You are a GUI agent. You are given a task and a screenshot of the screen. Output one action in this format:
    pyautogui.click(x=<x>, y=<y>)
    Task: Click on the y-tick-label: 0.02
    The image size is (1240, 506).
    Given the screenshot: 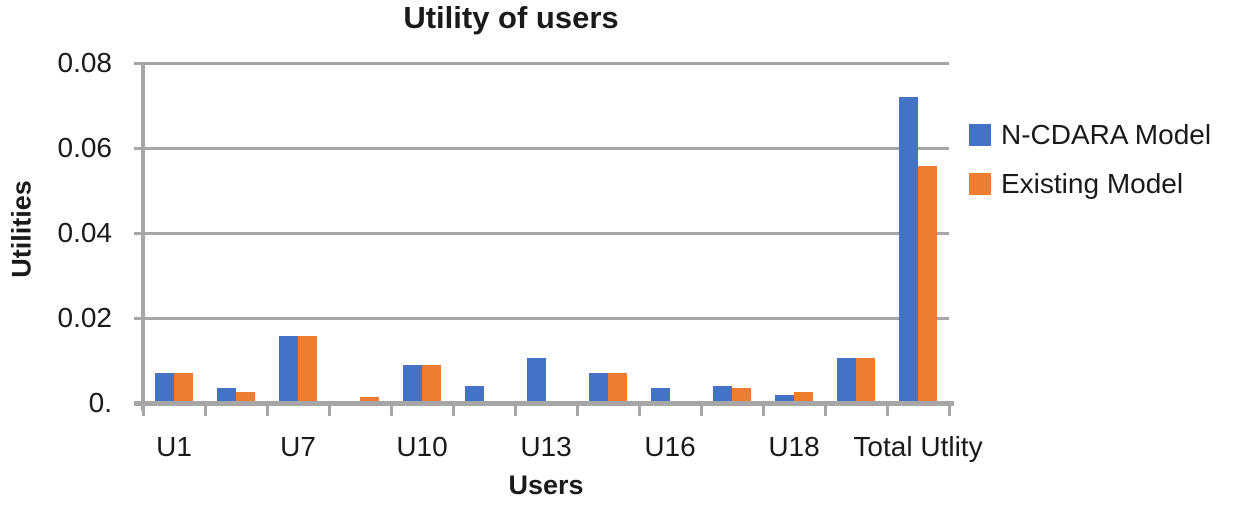 What is the action you would take?
    pyautogui.click(x=85, y=317)
    